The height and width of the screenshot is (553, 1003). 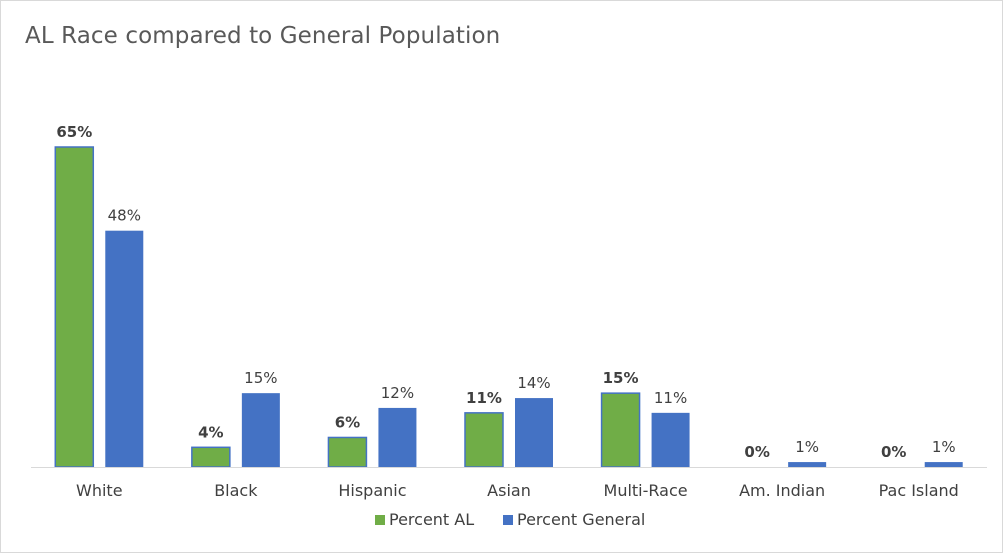 I want to click on bar-percent-general-hispanic, so click(x=397, y=437).